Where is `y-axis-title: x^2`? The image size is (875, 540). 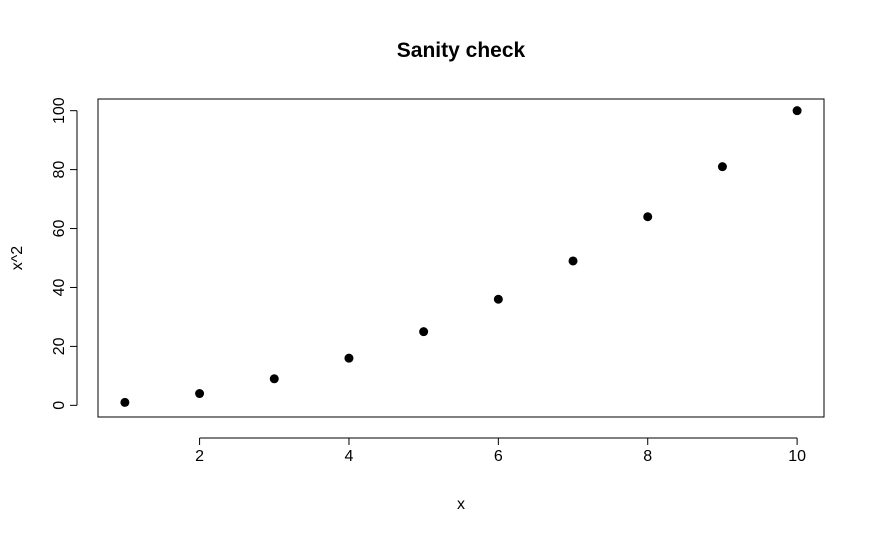
y-axis-title: x^2 is located at coordinates (17, 258).